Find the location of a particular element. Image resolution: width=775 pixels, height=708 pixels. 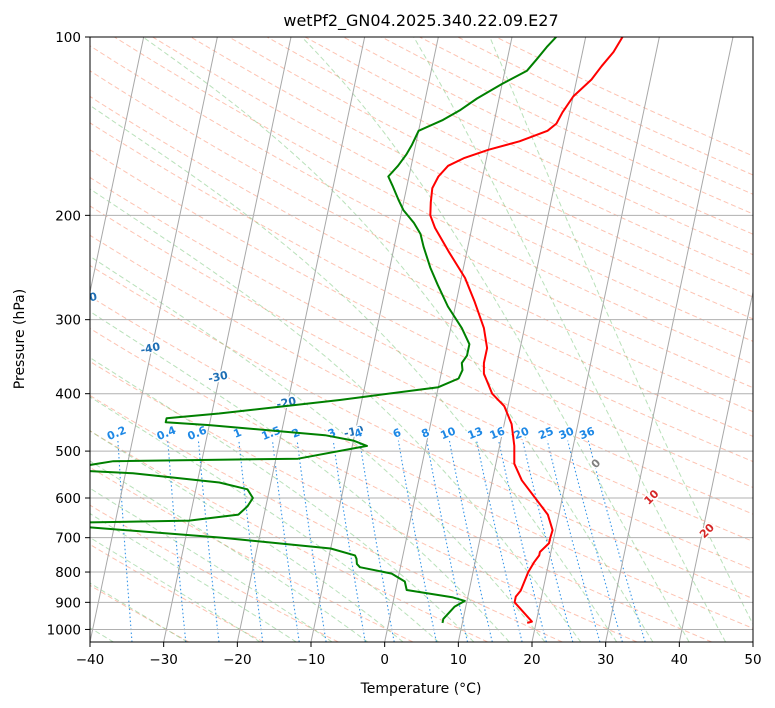

y-tick-label: 500 is located at coordinates (68, 452).